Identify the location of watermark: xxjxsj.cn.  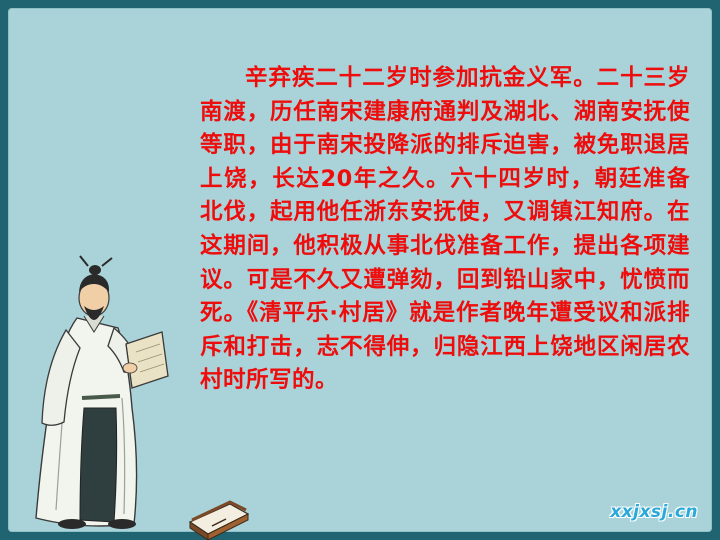
(654, 512).